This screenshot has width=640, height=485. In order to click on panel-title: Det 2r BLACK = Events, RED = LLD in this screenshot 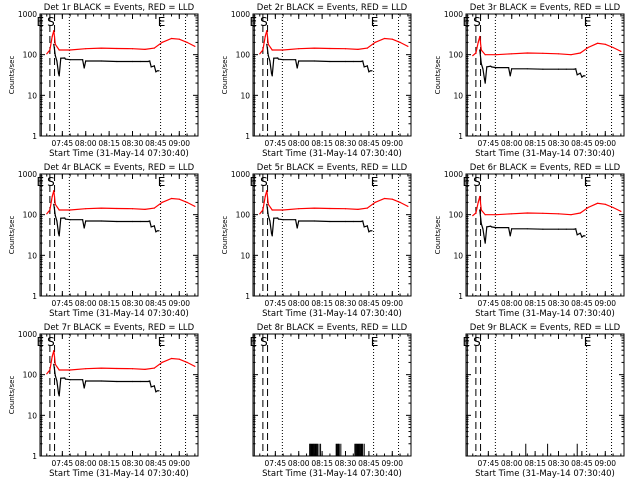, I will do `click(332, 8)`.